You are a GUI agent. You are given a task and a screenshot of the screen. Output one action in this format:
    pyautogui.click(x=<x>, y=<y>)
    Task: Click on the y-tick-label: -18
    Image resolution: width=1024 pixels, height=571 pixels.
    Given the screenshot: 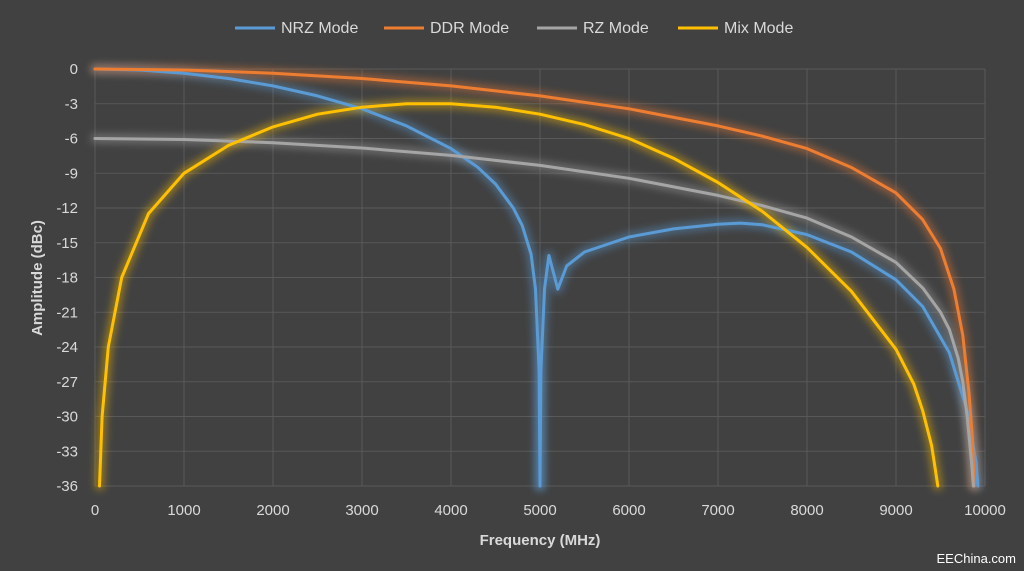 What is the action you would take?
    pyautogui.click(x=67, y=278)
    